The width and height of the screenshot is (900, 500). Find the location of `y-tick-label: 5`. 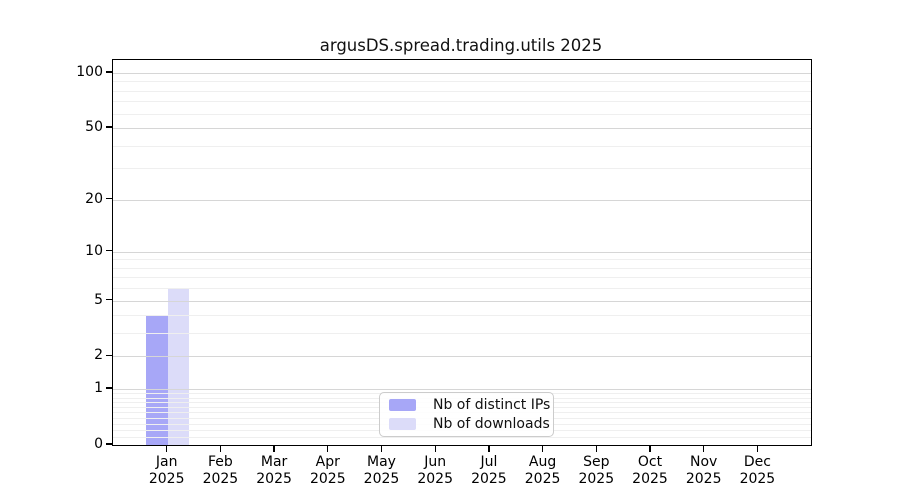

y-tick-label: 5 is located at coordinates (98, 299).